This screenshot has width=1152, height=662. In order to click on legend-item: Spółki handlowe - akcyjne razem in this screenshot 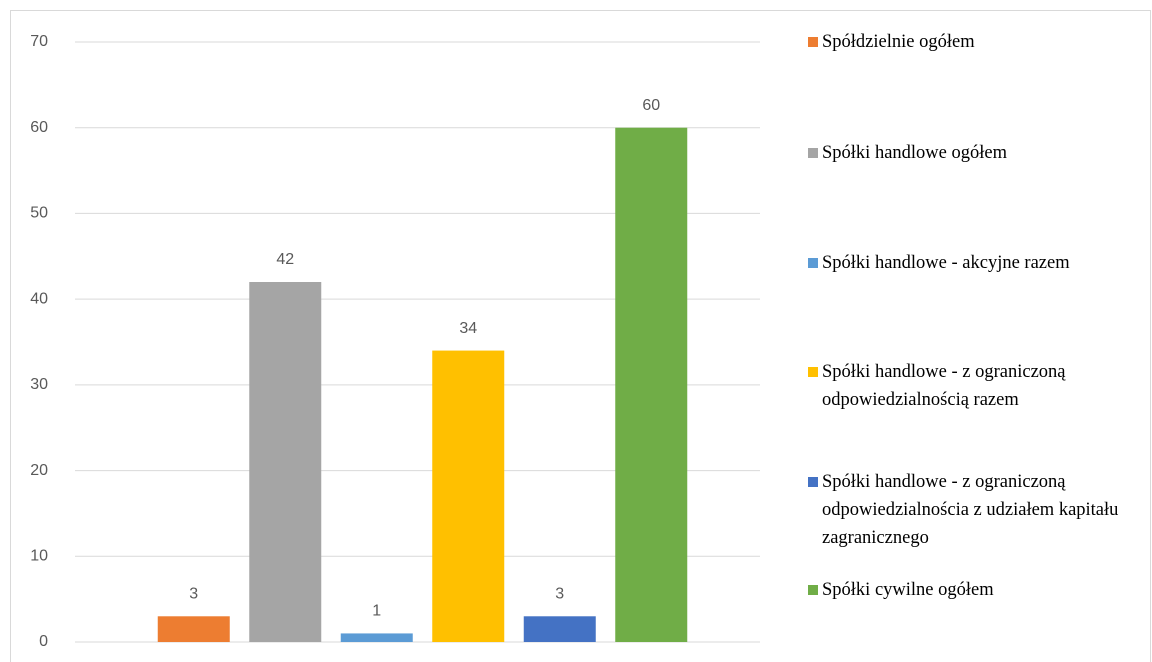, I will do `click(980, 263)`.